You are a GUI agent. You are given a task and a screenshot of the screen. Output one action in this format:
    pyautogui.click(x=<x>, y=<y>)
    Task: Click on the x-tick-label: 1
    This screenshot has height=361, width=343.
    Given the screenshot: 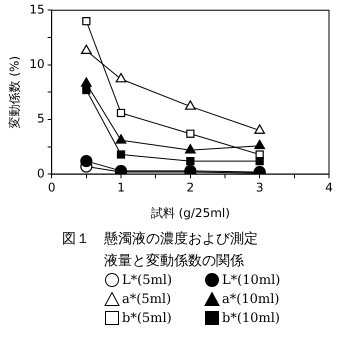 What is the action you would take?
    pyautogui.click(x=121, y=187)
    